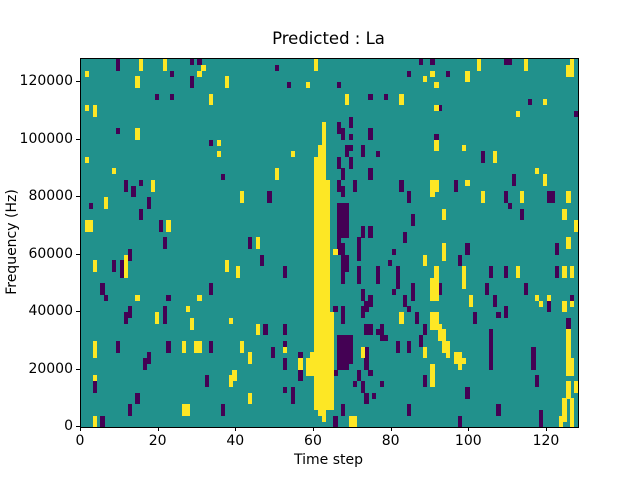 This screenshot has height=480, width=640. What do you see at coordinates (78, 254) in the screenshot?
I see `y-tick-mark` at bounding box center [78, 254].